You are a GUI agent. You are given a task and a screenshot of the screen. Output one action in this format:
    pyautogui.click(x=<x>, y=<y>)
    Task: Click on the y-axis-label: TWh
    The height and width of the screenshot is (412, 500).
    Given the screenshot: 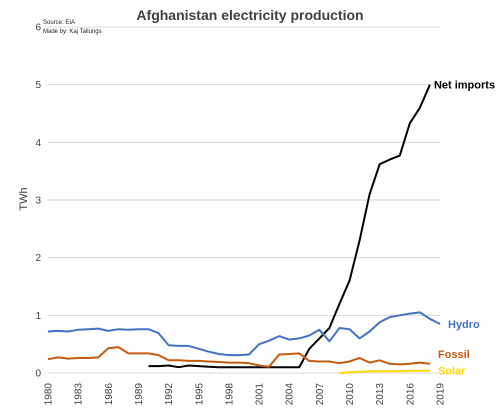 What is the action you would take?
    pyautogui.click(x=24, y=198)
    